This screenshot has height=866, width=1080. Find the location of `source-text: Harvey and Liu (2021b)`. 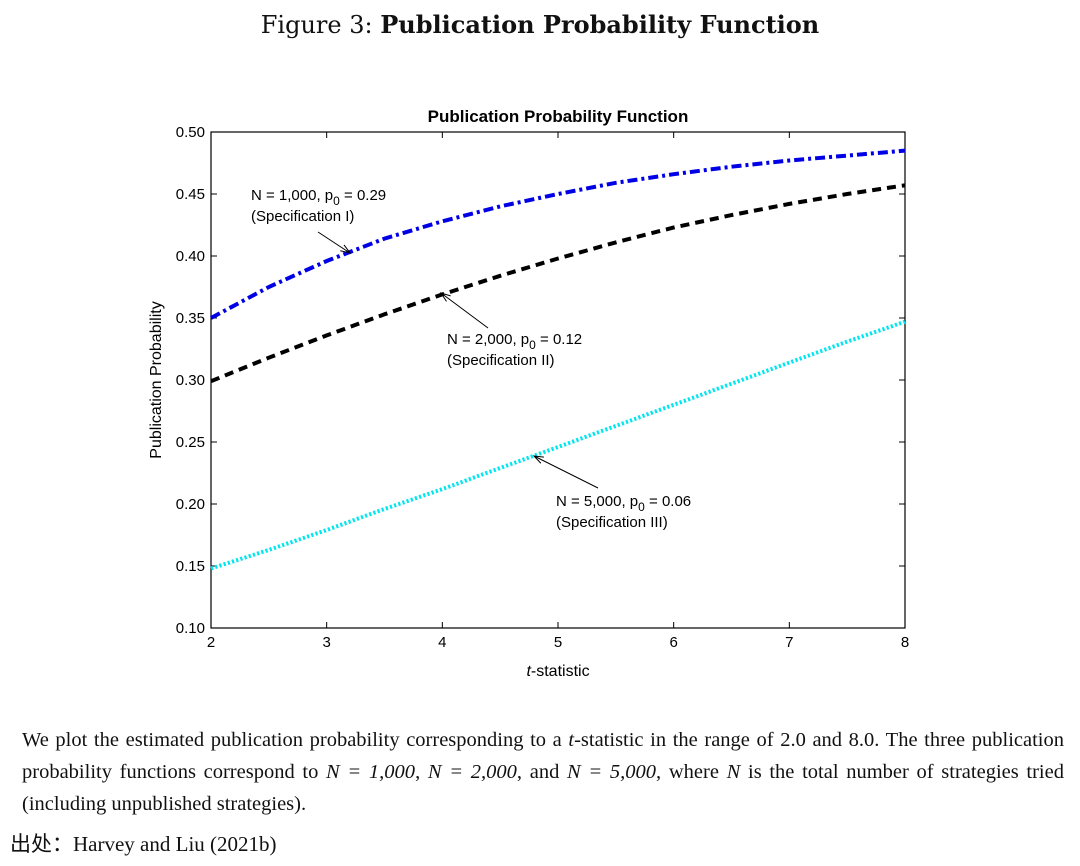

source-text: Harvey and Liu (2021b) is located at coordinates (175, 844).